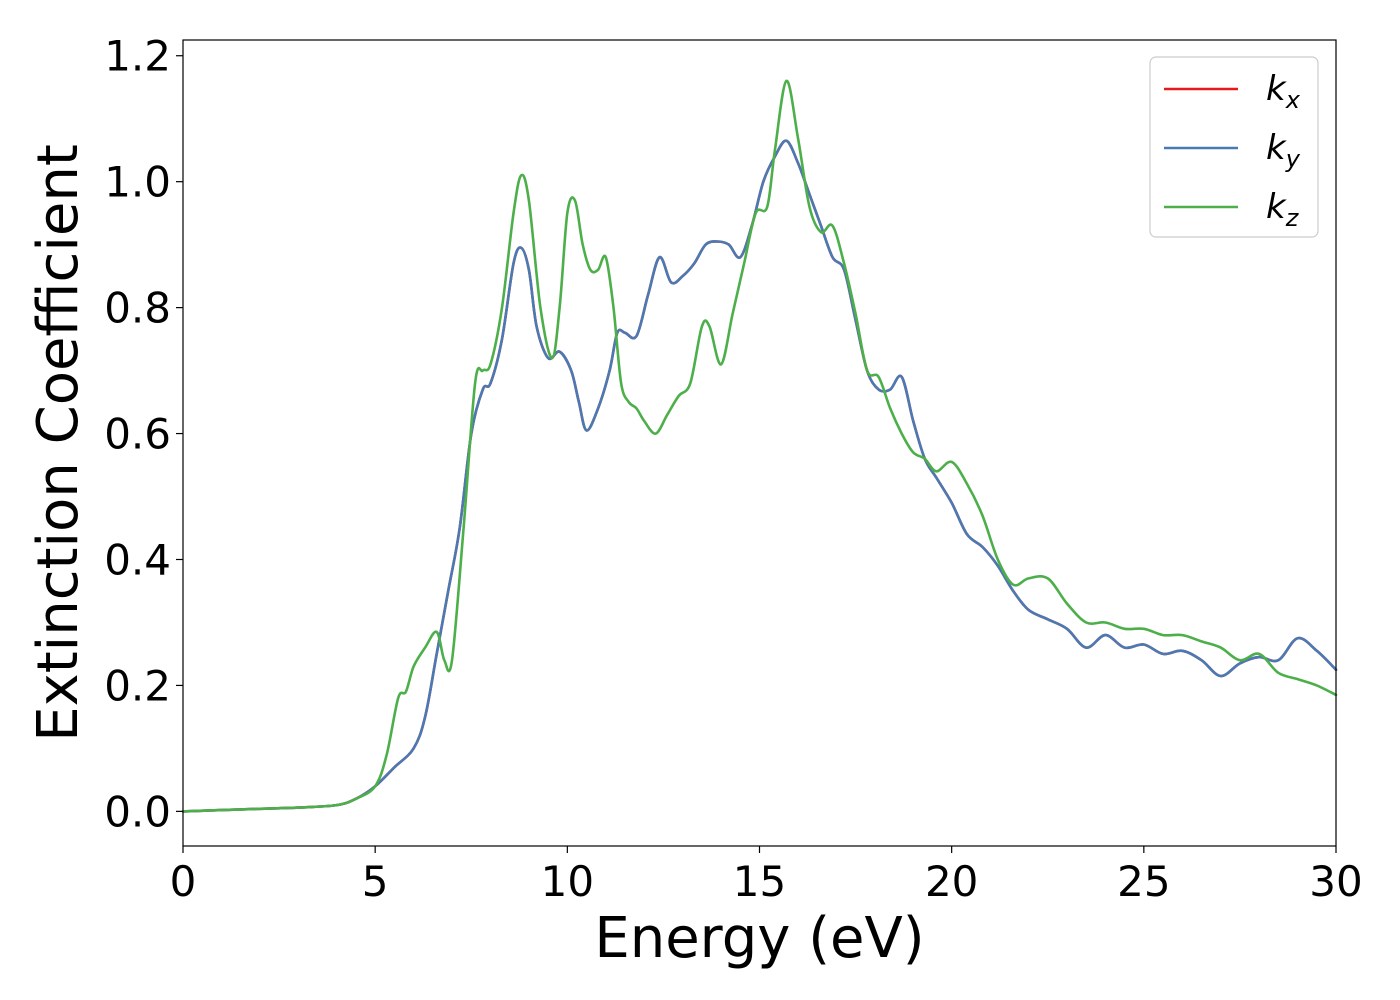 The width and height of the screenshot is (1400, 1000). Describe the element at coordinates (951, 881) in the screenshot. I see `x-tick-label: 20` at that location.